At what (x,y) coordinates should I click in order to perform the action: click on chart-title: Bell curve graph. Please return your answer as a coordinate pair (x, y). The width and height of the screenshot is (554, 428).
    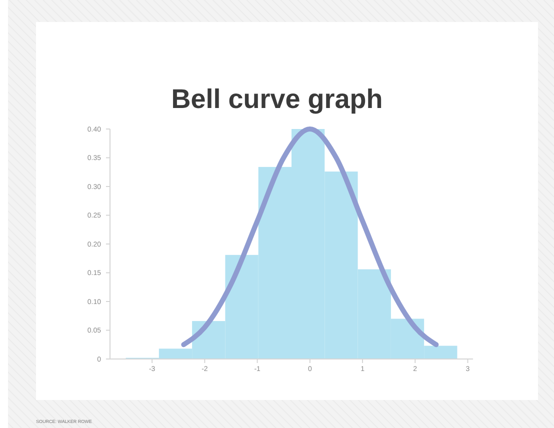
    Looking at the image, I should click on (277, 99).